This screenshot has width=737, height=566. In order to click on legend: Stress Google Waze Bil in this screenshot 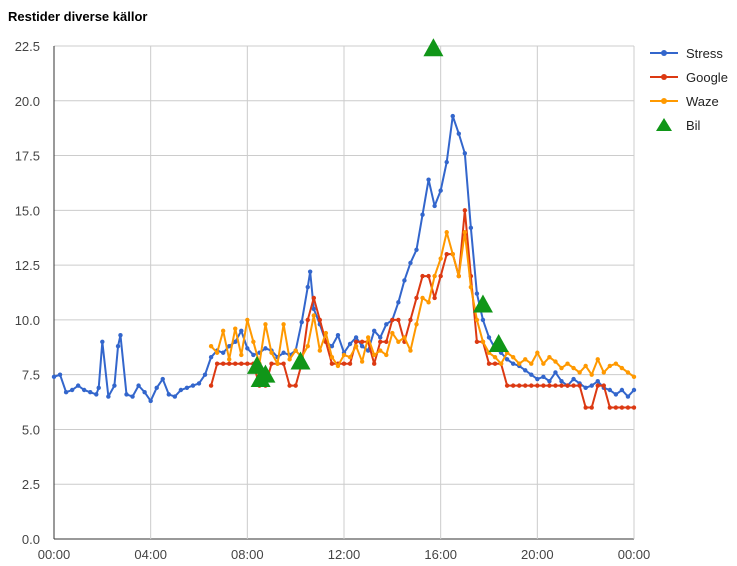, I will do `click(689, 89)`.